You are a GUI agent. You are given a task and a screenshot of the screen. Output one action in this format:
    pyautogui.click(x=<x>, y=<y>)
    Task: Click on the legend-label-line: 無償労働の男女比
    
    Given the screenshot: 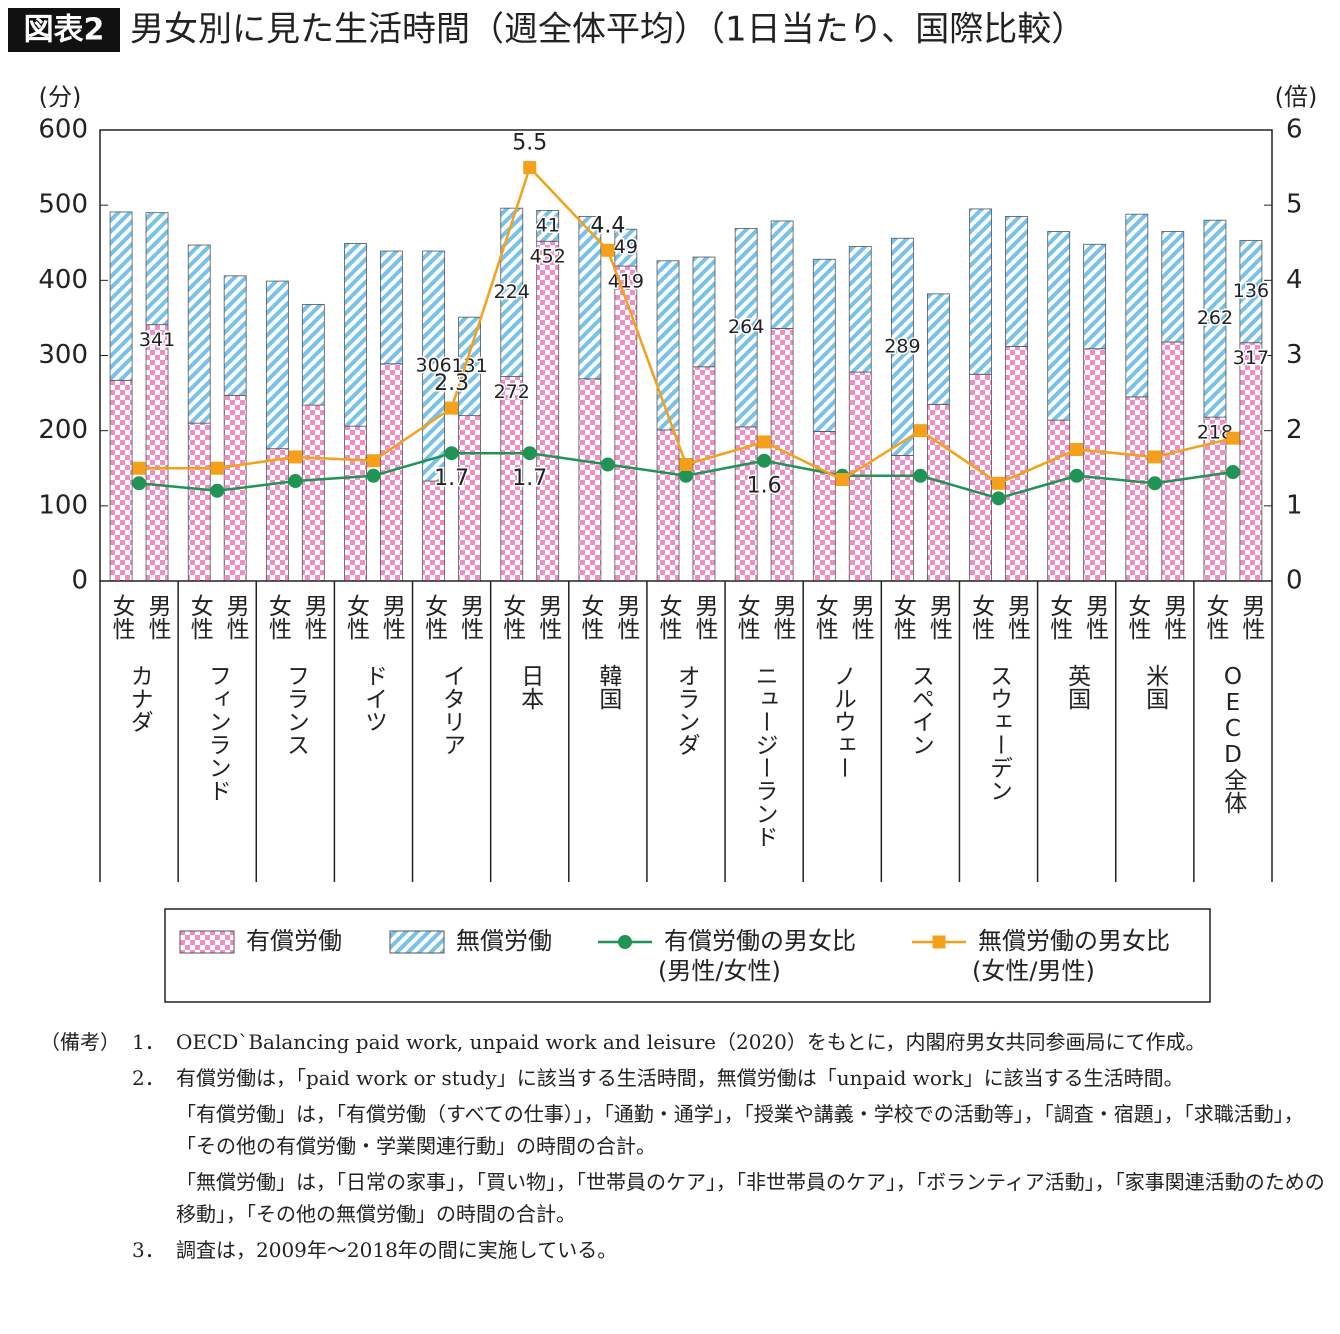 What is the action you would take?
    pyautogui.click(x=1074, y=941)
    